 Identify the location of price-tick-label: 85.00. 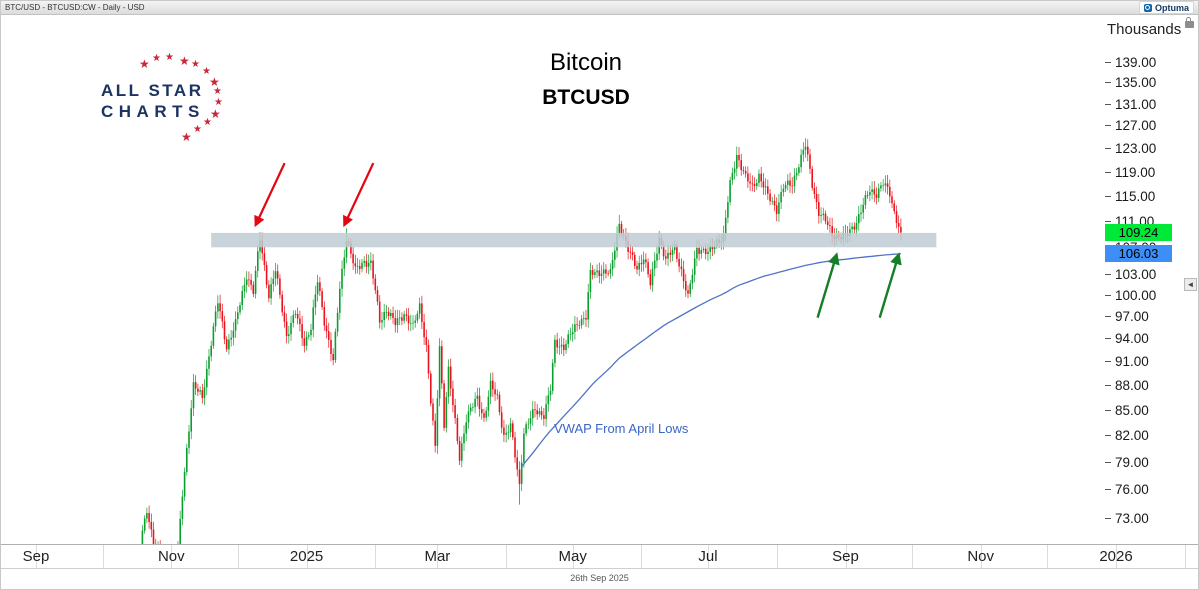
(1127, 410).